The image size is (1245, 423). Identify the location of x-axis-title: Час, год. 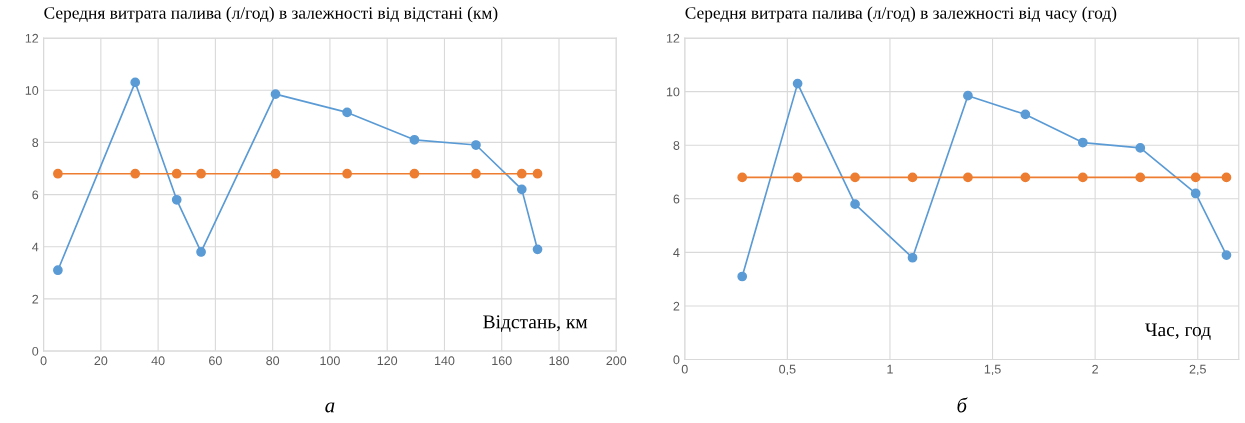
(1178, 331).